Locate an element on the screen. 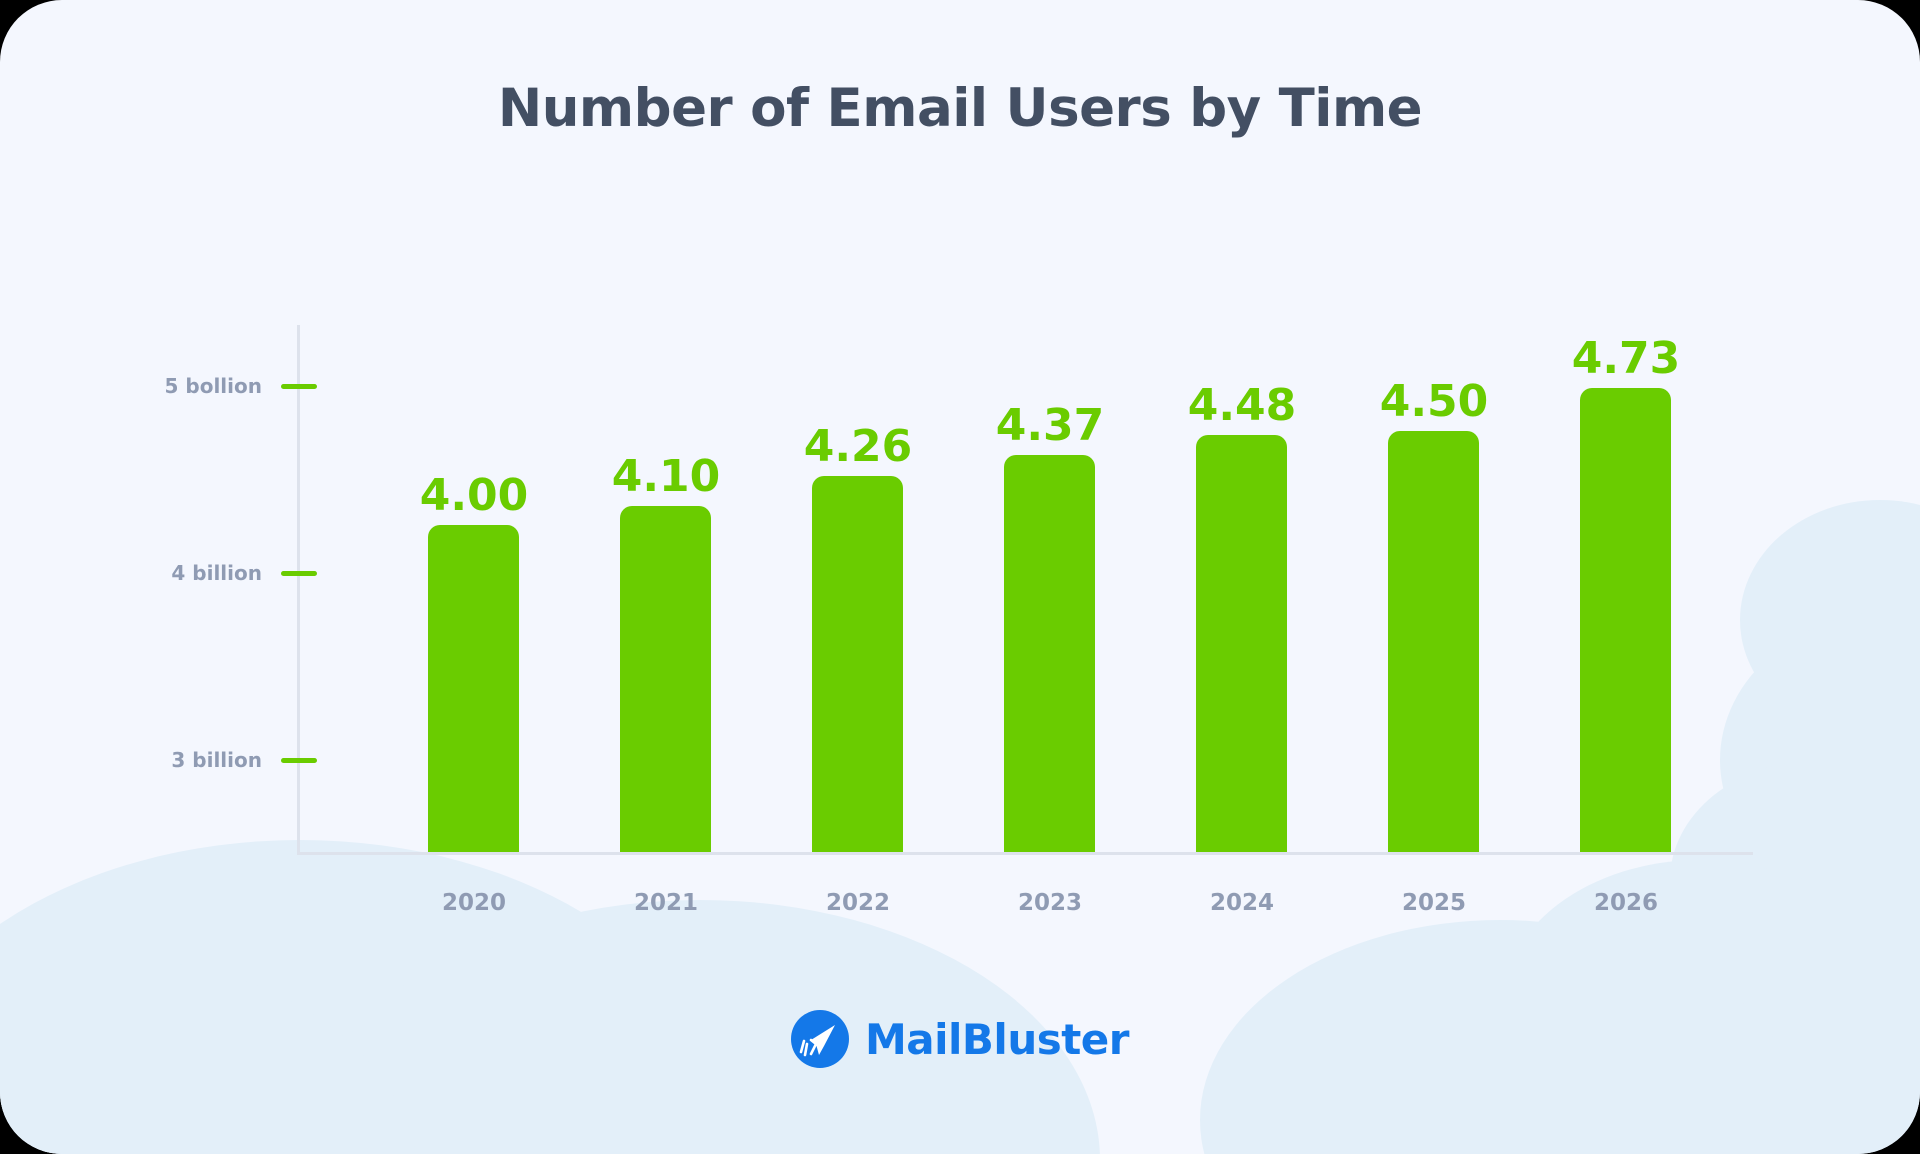  y-tick-label-3: 3 billion is located at coordinates (216, 760).